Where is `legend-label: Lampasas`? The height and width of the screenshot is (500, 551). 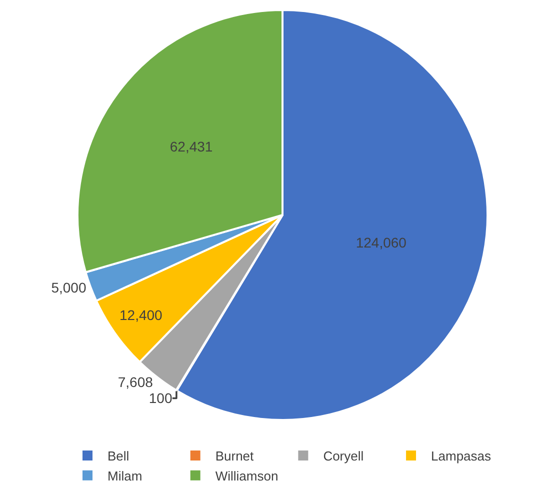 legend-label: Lampasas is located at coordinates (461, 456).